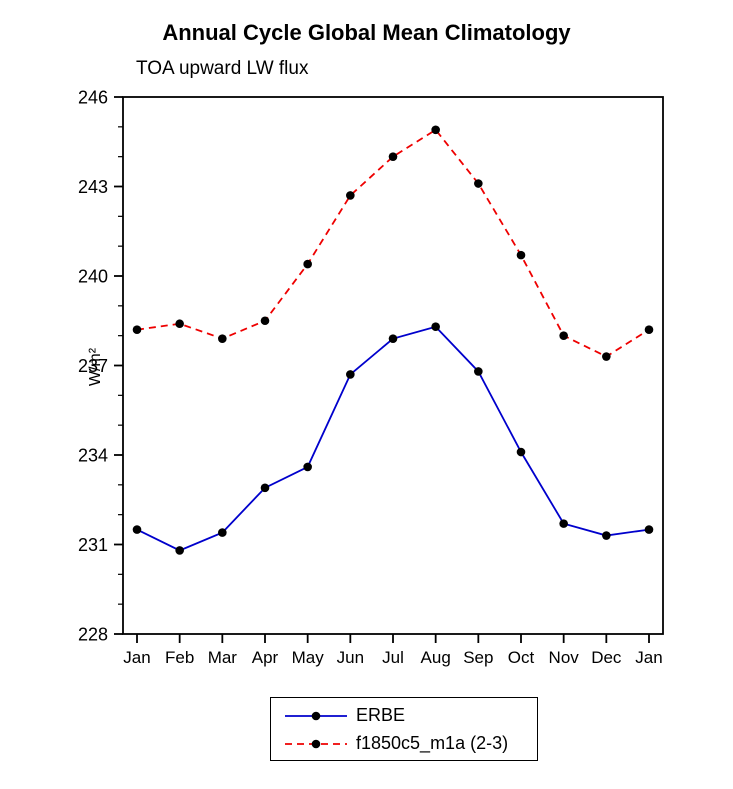 This screenshot has width=733, height=789. What do you see at coordinates (316, 743) in the screenshot?
I see `f1850c5-line-sample` at bounding box center [316, 743].